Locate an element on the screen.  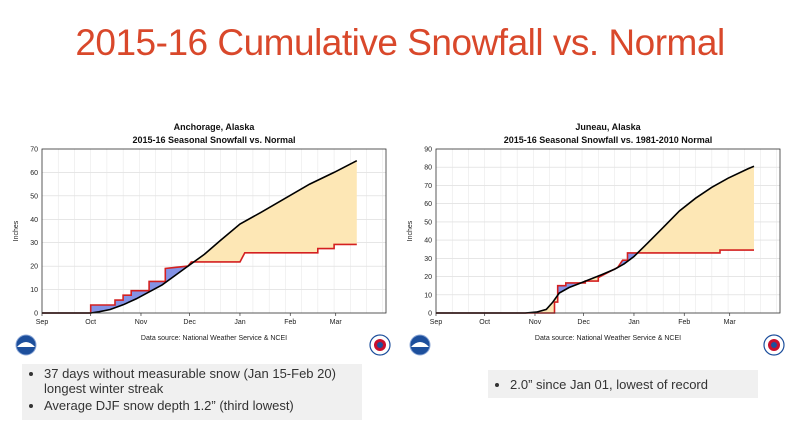
juneau-note-1: 2.0” since Jan 01, lowest of record is located at coordinates (634, 384).